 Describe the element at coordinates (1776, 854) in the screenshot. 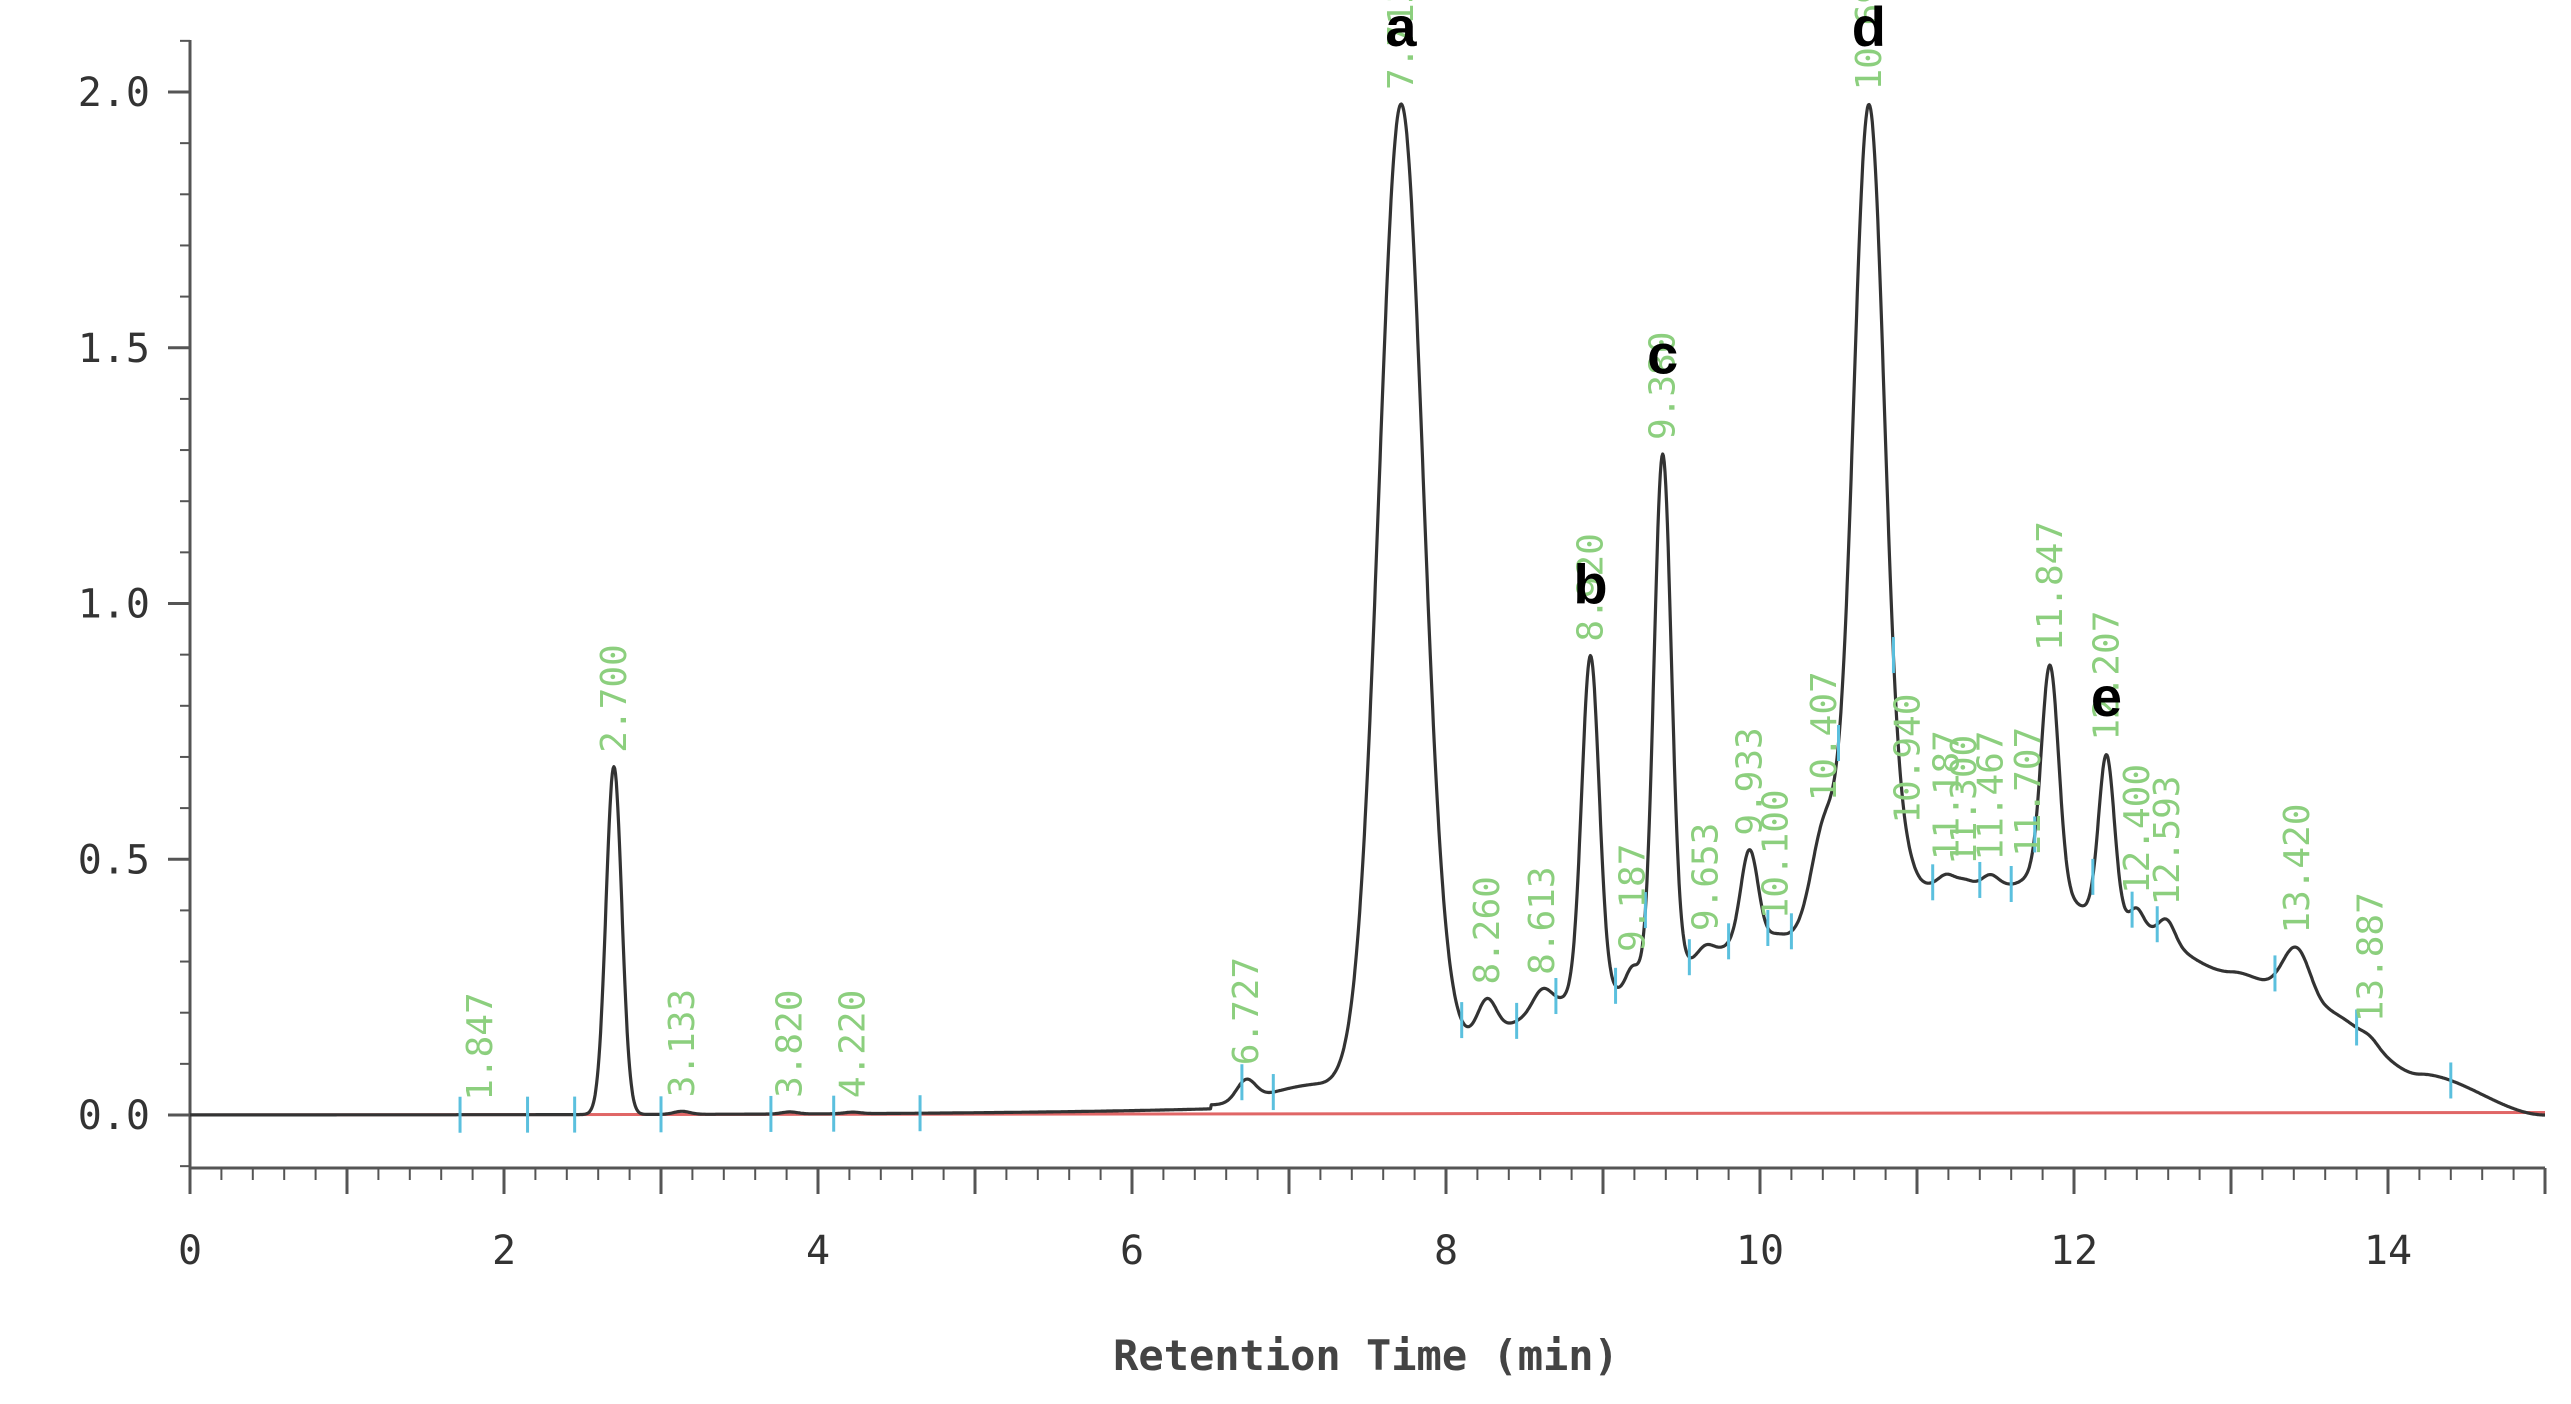

I see `retention-time-label: 10.100` at that location.